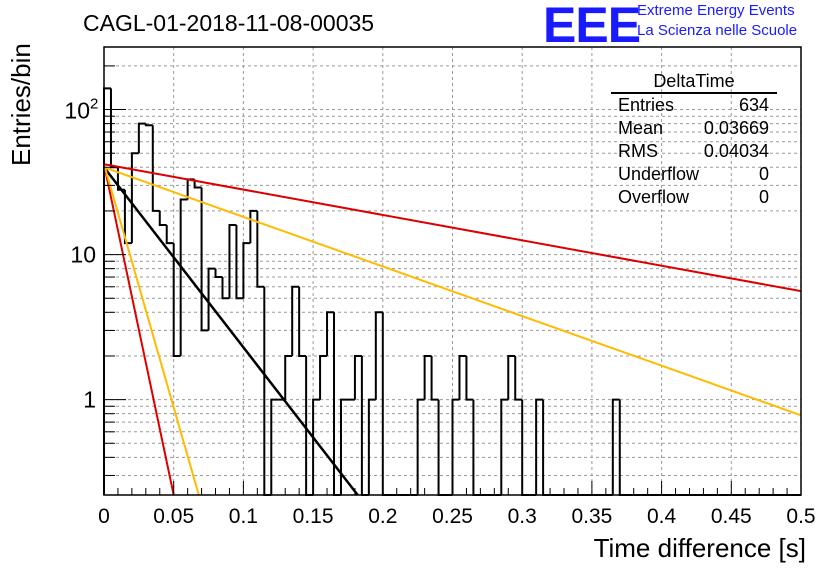  Describe the element at coordinates (694, 82) in the screenshot. I see `stats-title: DeltaTime` at that location.